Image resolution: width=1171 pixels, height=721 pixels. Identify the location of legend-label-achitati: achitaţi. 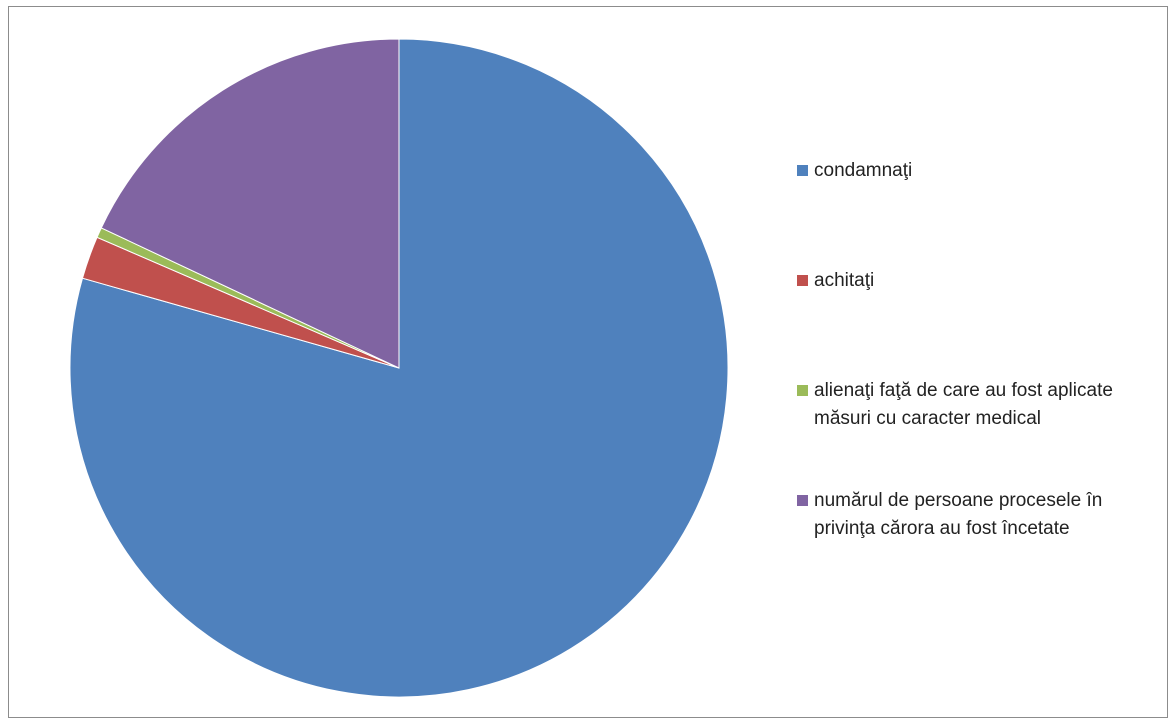
(844, 280).